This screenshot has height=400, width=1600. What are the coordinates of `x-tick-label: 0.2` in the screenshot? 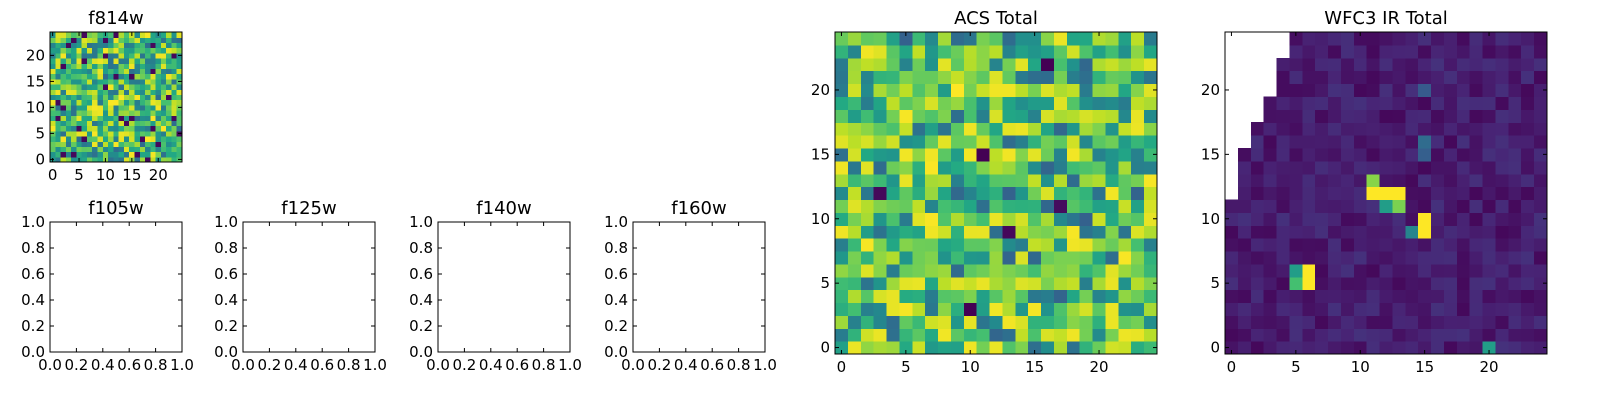 It's located at (464, 365).